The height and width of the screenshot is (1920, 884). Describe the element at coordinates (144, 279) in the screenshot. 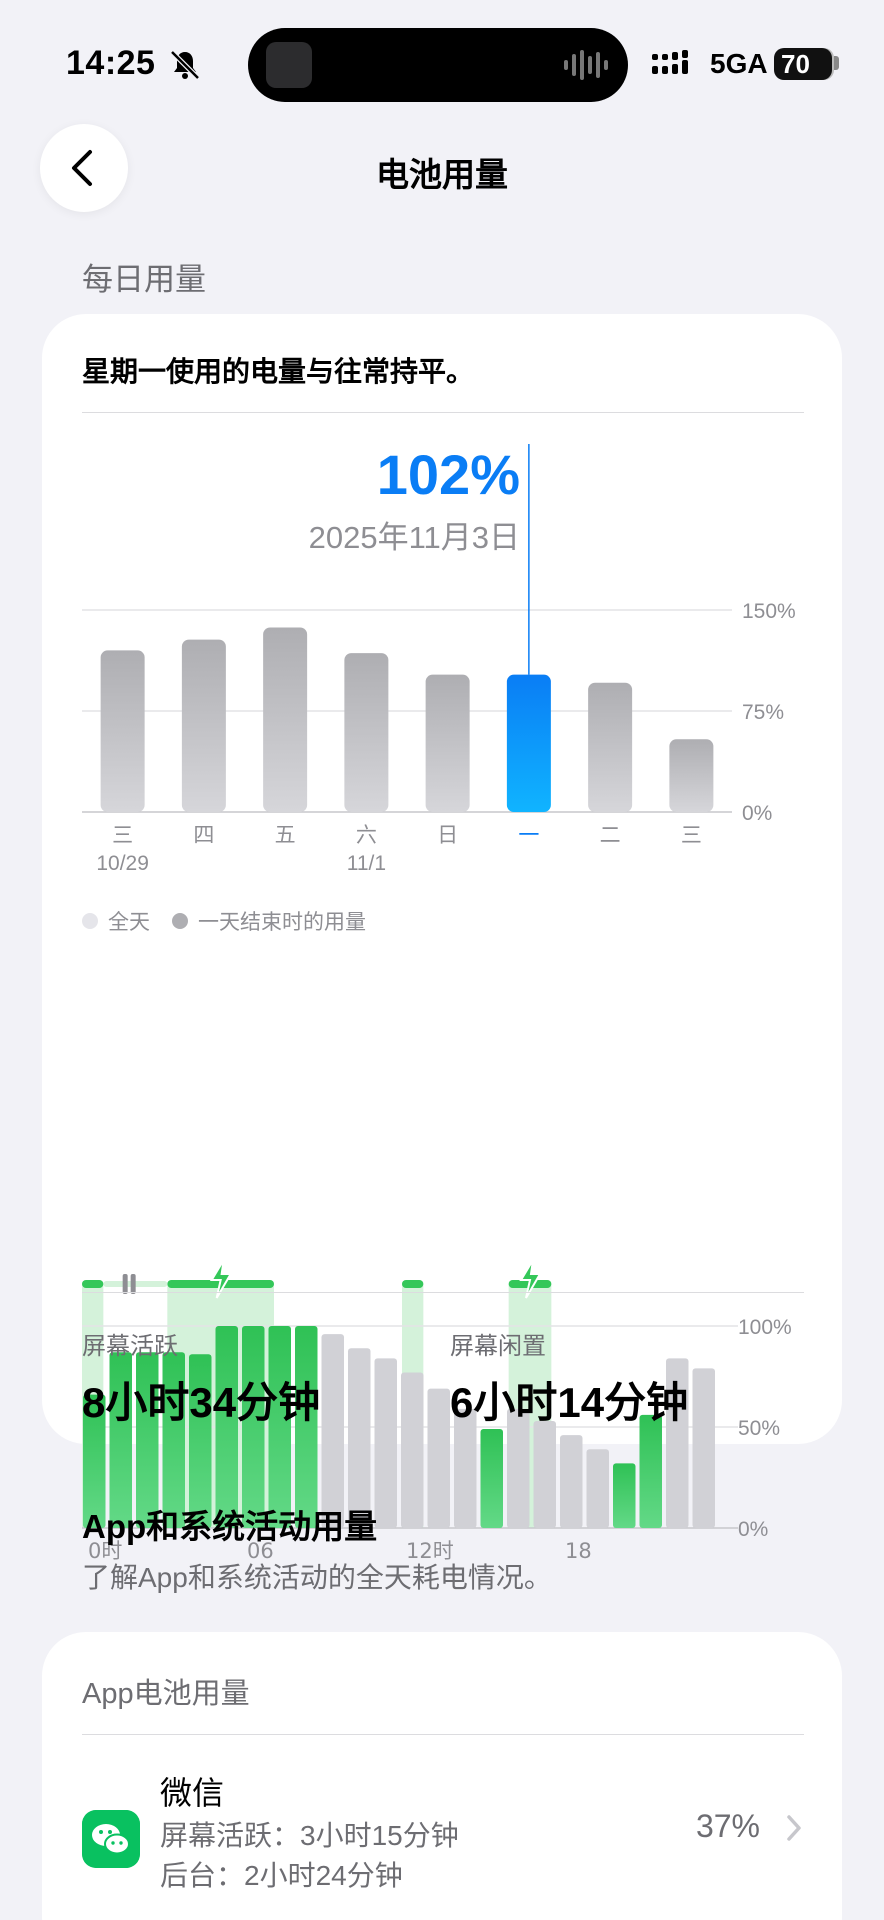

I see `daily-usage-label: 每日用量` at that location.